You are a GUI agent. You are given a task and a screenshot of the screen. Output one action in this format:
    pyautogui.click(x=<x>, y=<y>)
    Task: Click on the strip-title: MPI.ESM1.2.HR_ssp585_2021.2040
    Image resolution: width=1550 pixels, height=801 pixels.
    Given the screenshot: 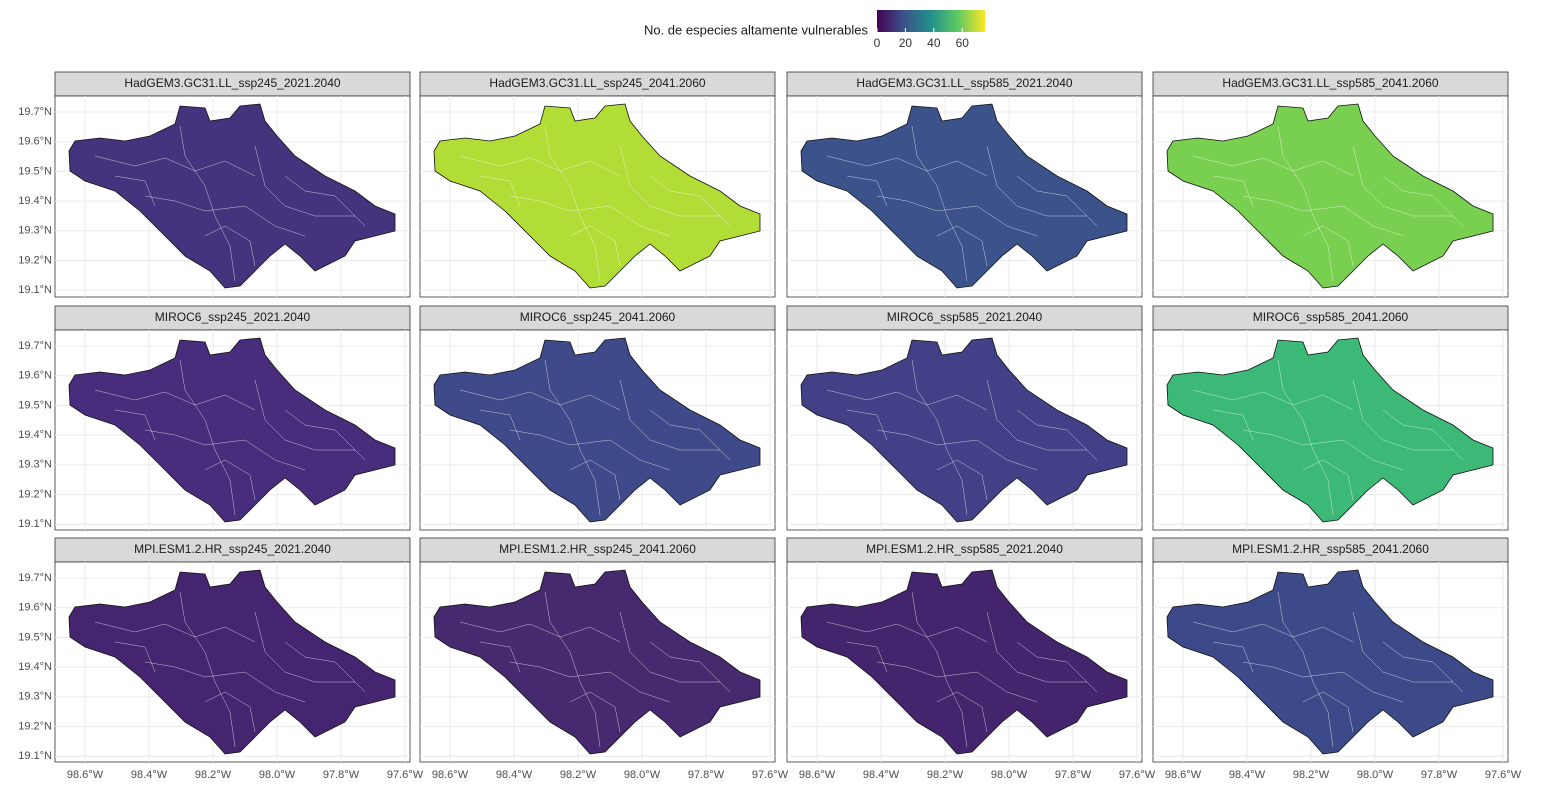 What is the action you would take?
    pyautogui.click(x=964, y=549)
    